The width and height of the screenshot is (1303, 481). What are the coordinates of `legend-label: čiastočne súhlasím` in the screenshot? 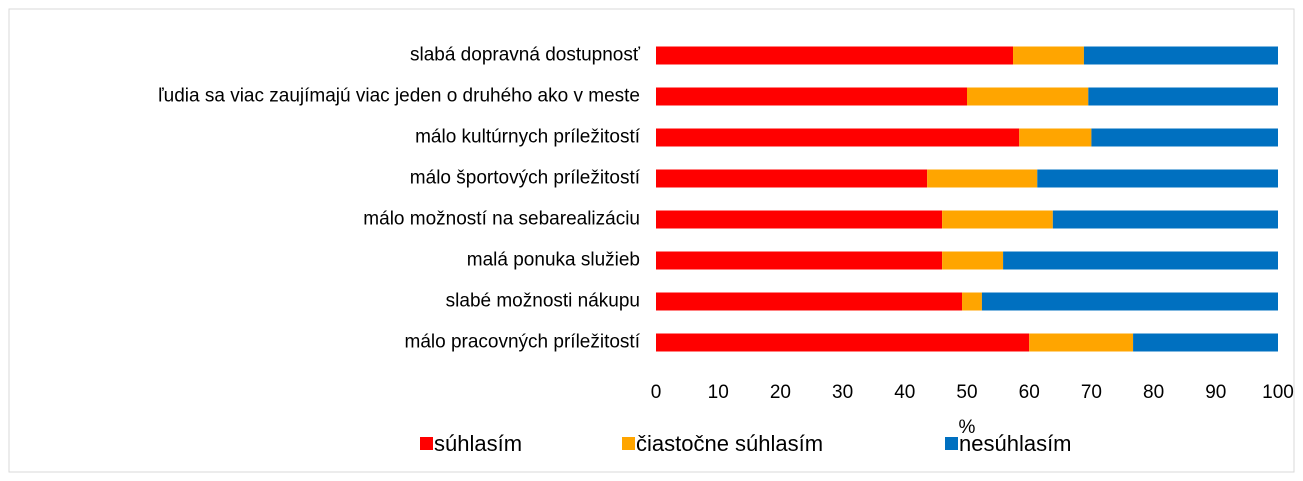 It's located at (729, 443).